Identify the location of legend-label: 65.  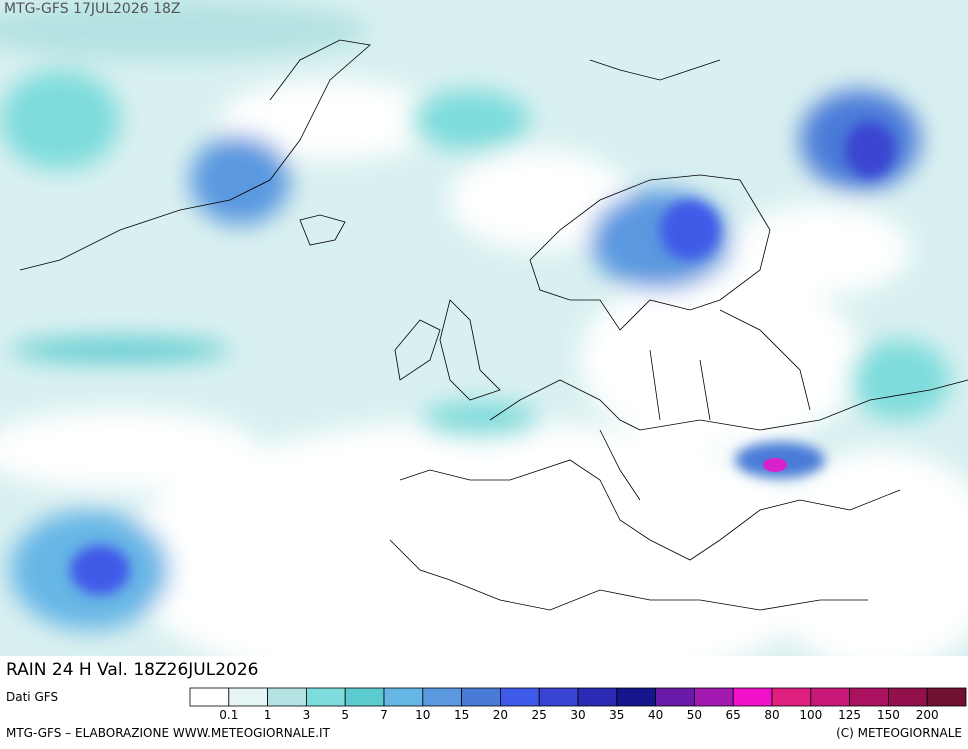
(733, 715).